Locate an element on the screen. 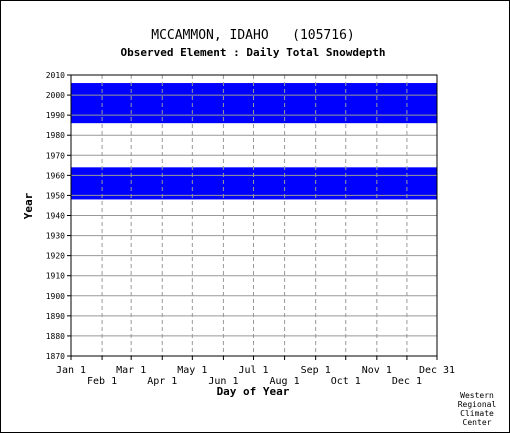 The image size is (510, 433). x-axis-label: Day of Year is located at coordinates (253, 391).